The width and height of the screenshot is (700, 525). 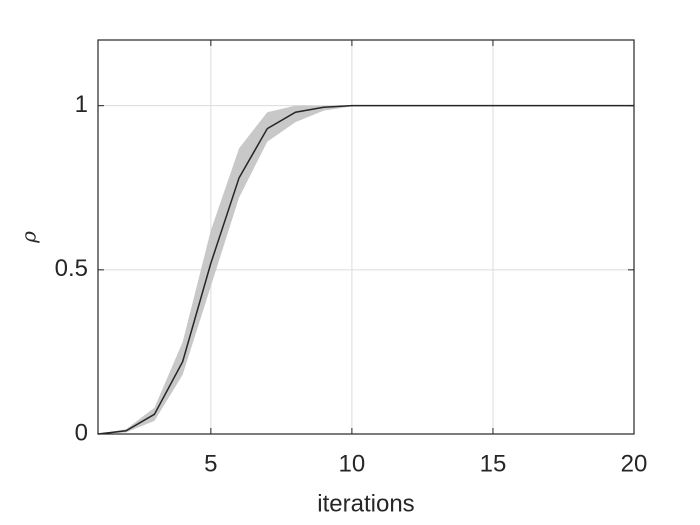 I want to click on x-tick-label: 5, so click(x=210, y=463).